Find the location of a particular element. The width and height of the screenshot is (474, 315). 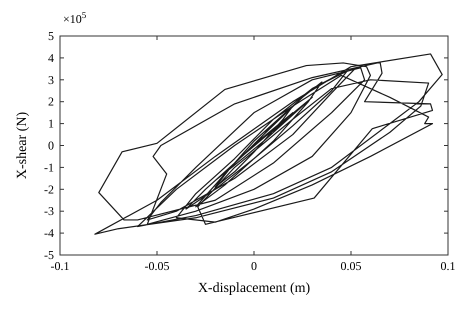

y-tick-label: 3 is located at coordinates (51, 79).